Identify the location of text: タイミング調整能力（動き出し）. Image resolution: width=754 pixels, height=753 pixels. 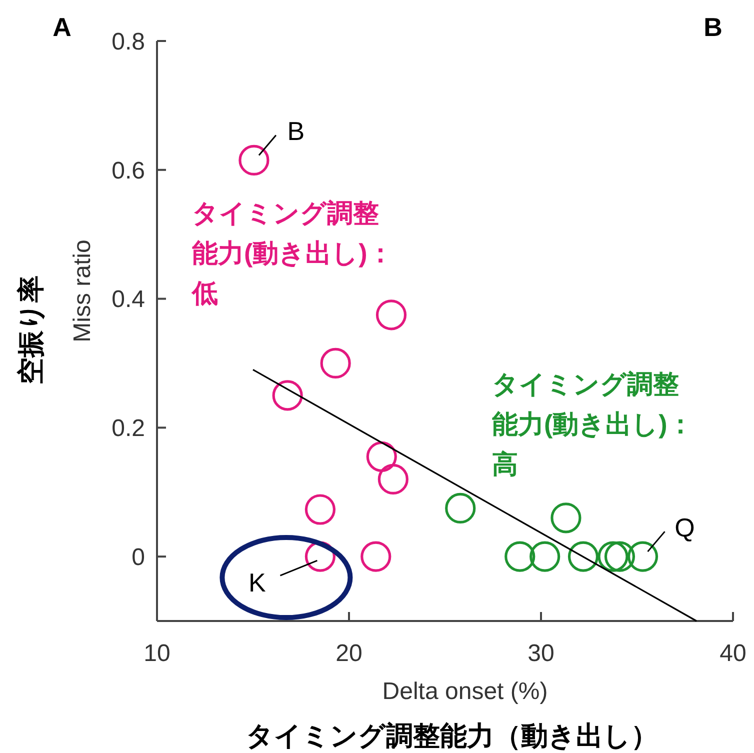
(452, 736).